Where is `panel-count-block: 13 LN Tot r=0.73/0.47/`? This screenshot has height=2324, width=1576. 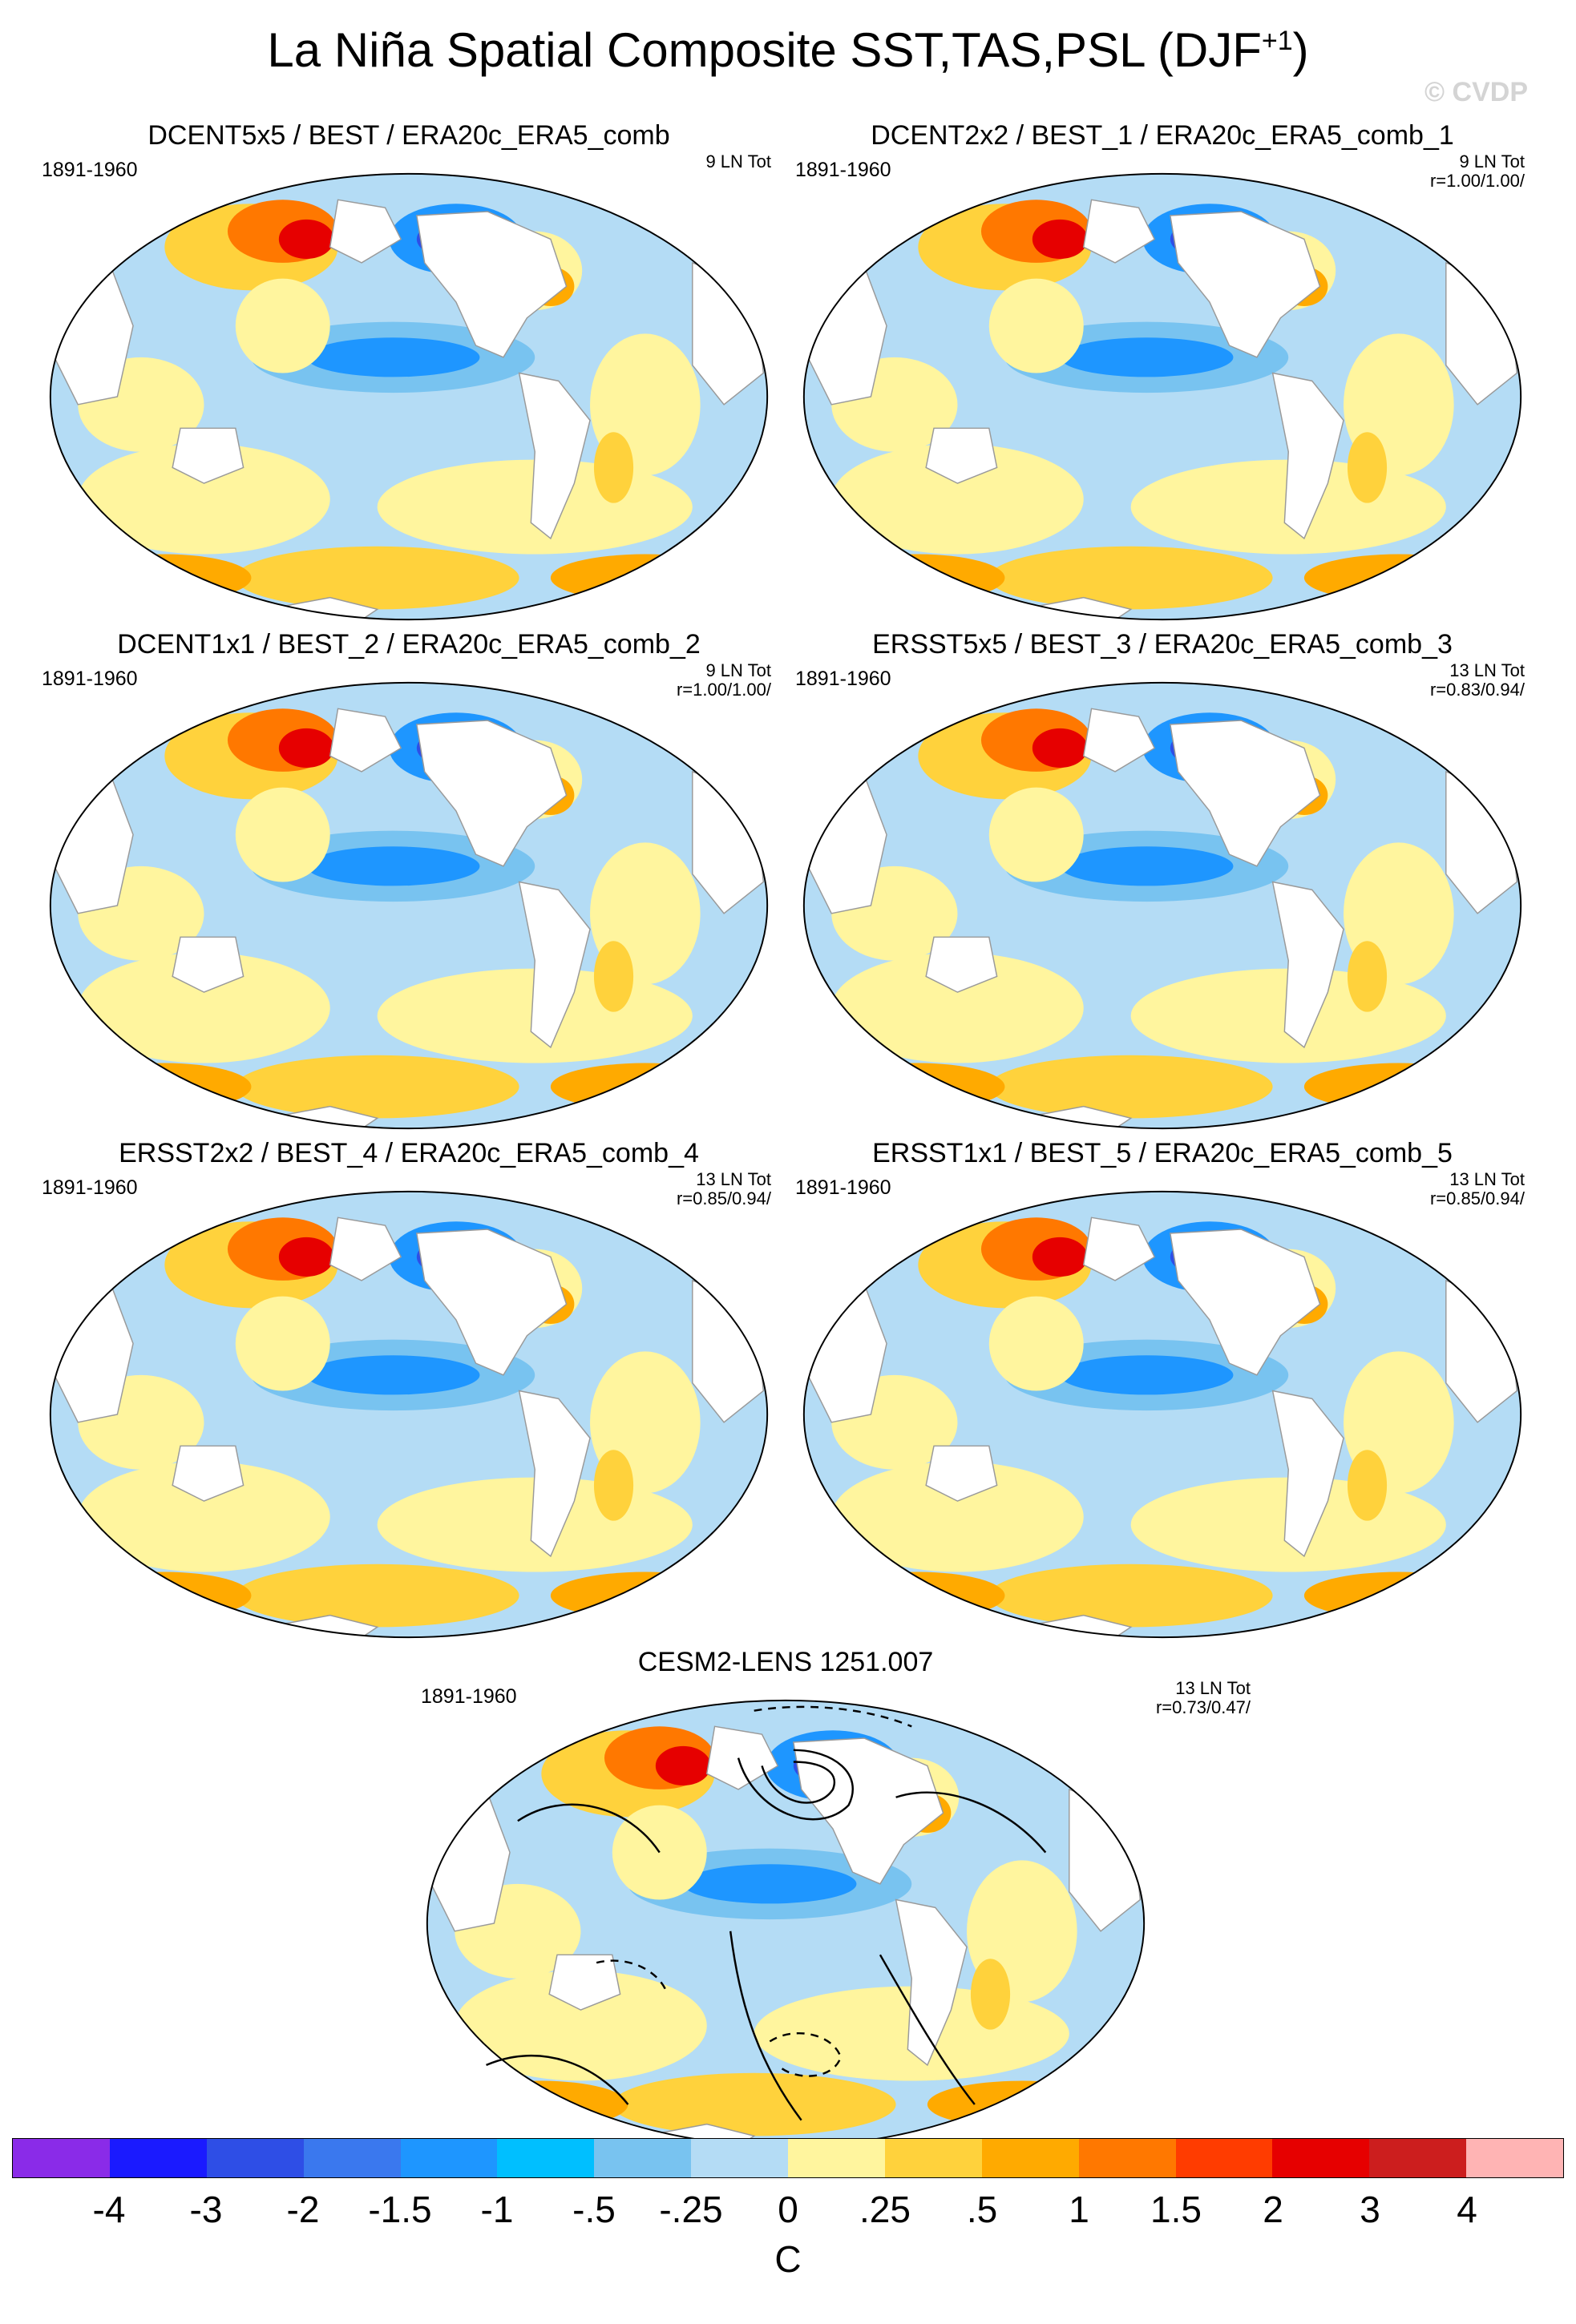
panel-count-block: 13 LN Tot r=0.73/0.47/ is located at coordinates (1203, 1698).